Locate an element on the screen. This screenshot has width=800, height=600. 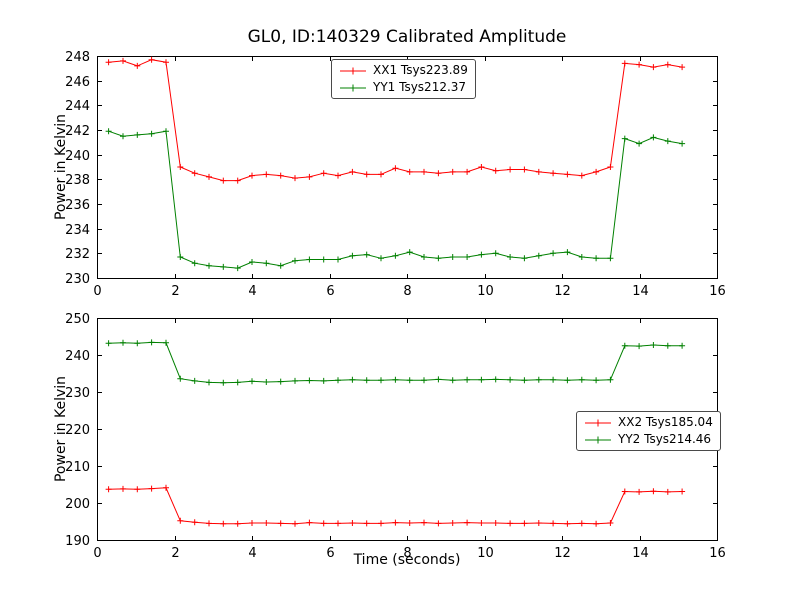
svg-text: 220 is located at coordinates (77, 430).